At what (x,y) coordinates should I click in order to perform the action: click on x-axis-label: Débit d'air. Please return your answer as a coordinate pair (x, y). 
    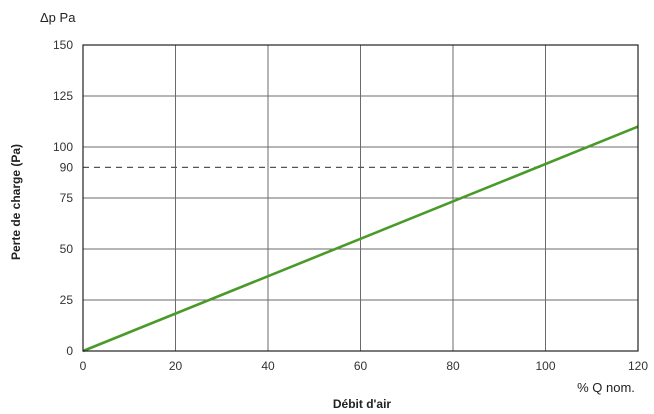
    Looking at the image, I should click on (362, 404).